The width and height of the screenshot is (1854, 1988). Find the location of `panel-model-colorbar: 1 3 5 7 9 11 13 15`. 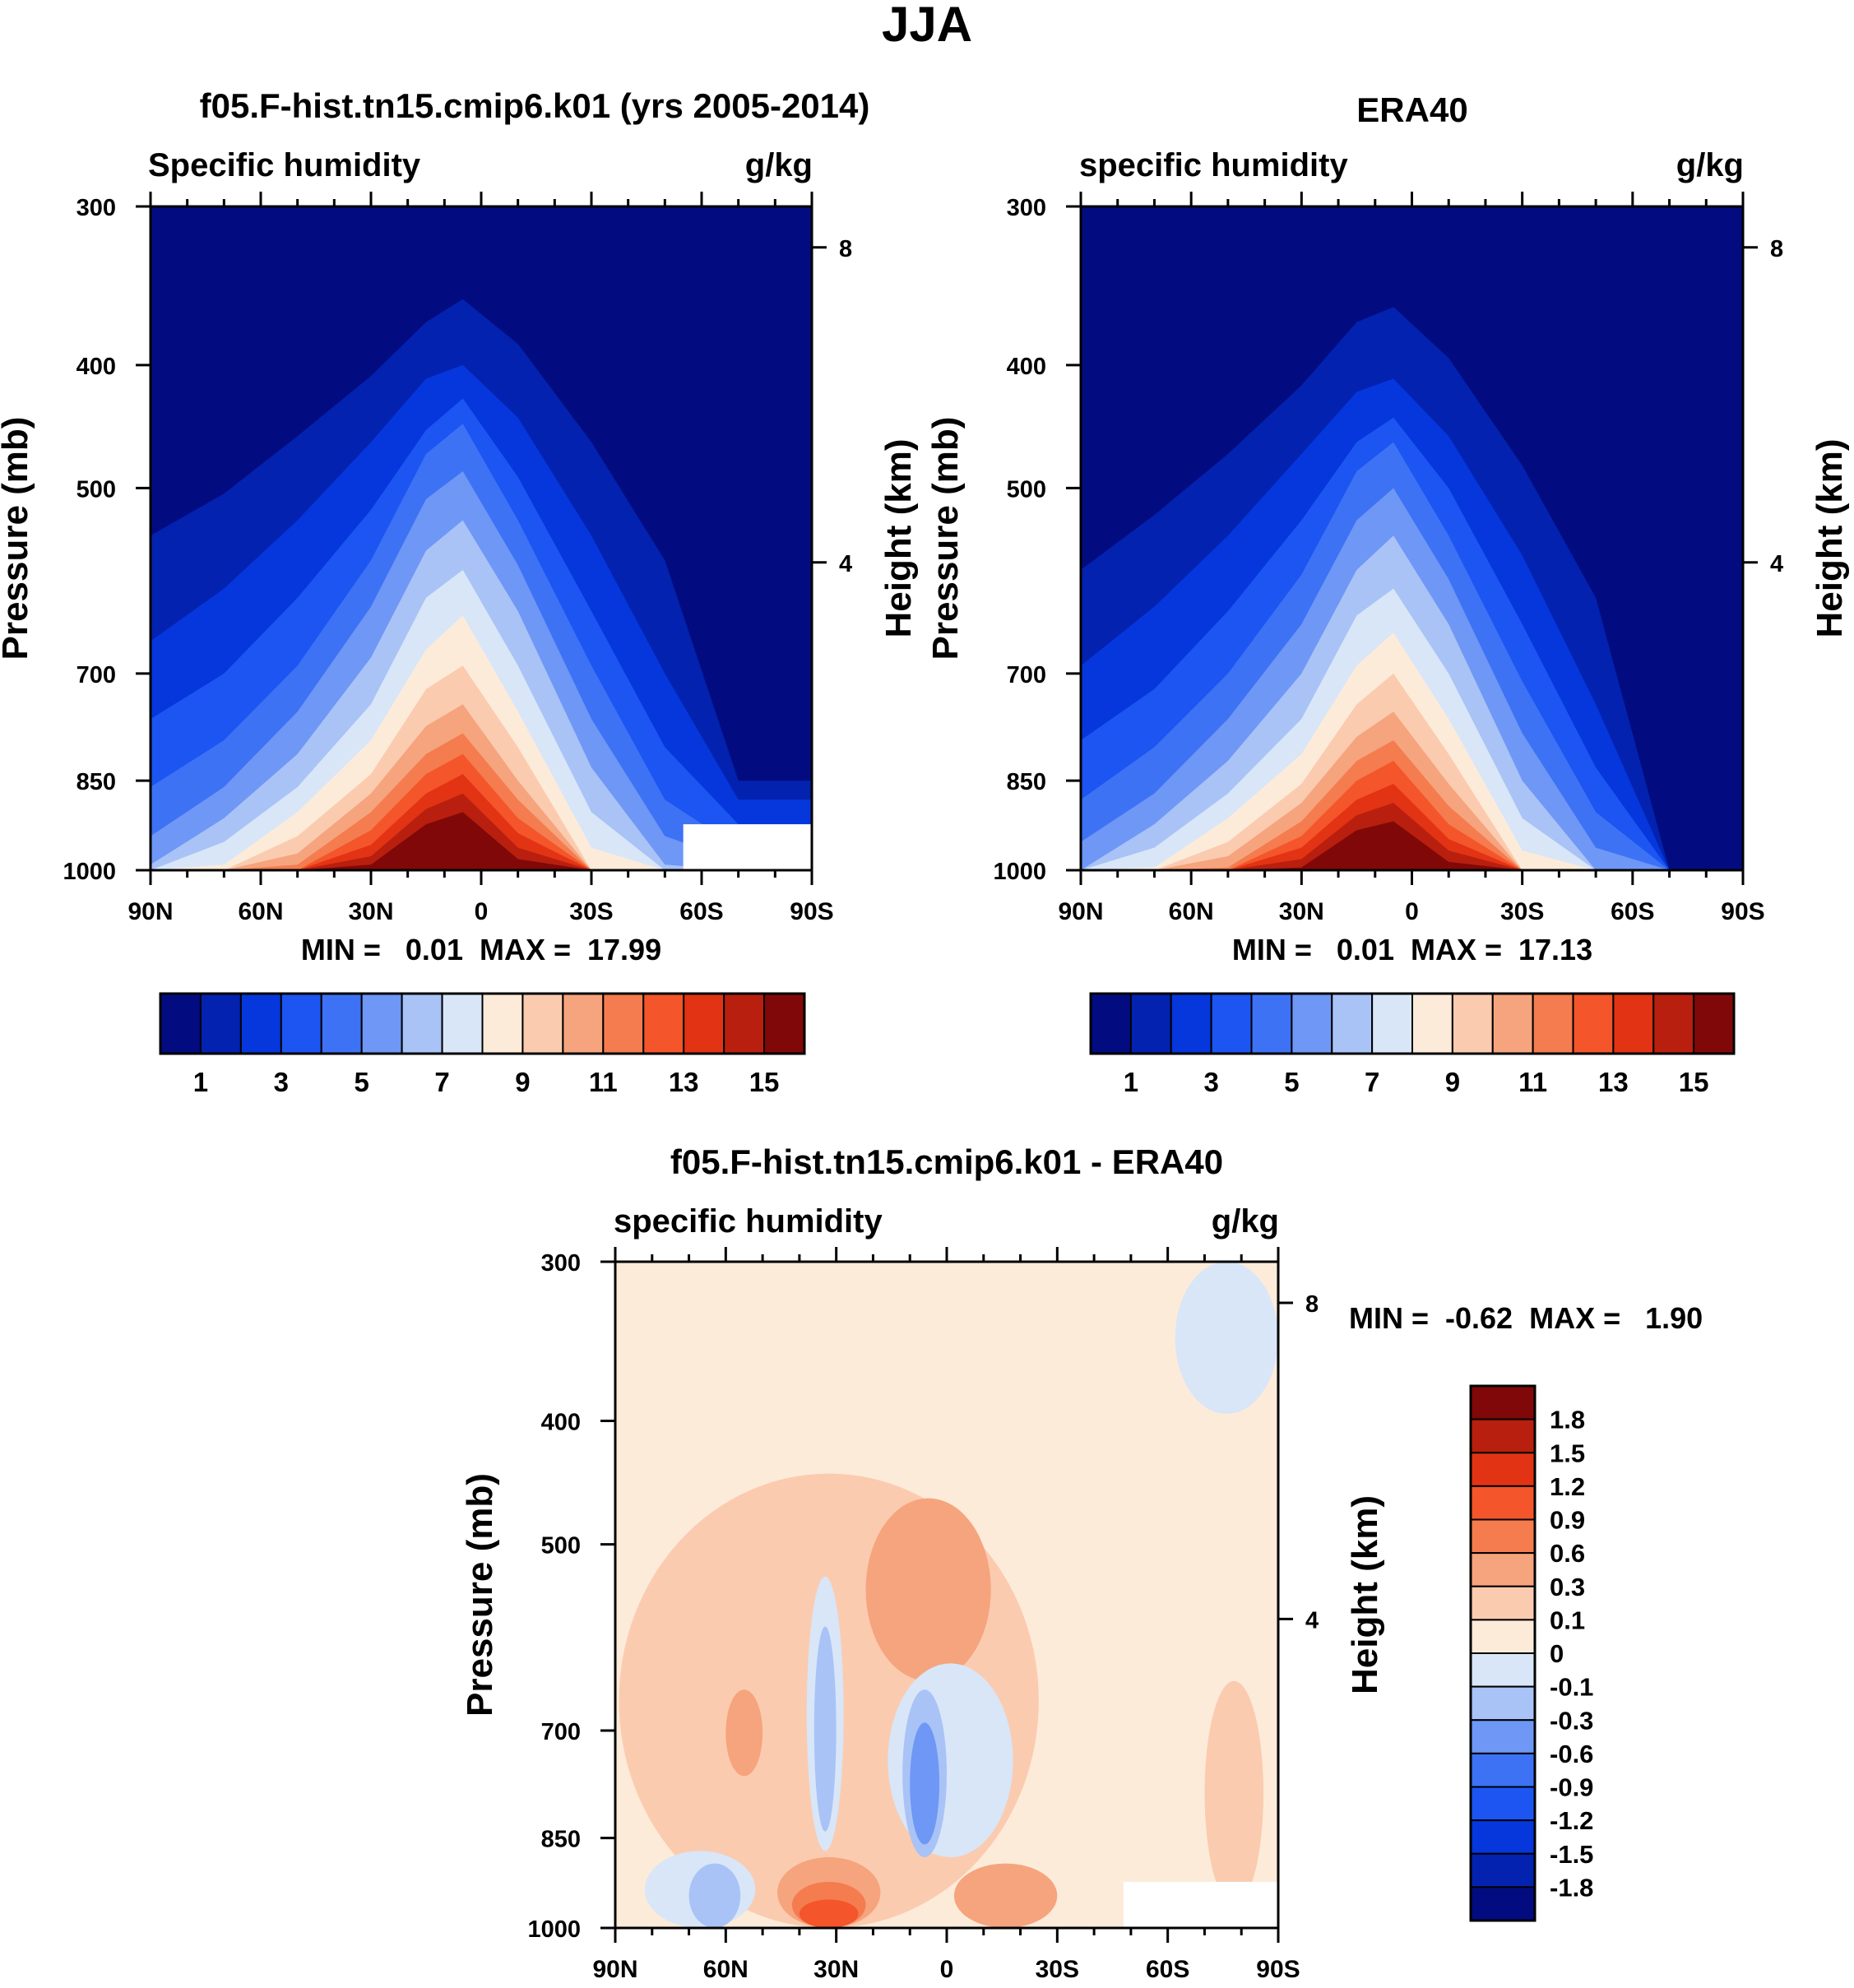

panel-model-colorbar: 1 3 5 7 9 11 13 15 is located at coordinates (482, 1045).